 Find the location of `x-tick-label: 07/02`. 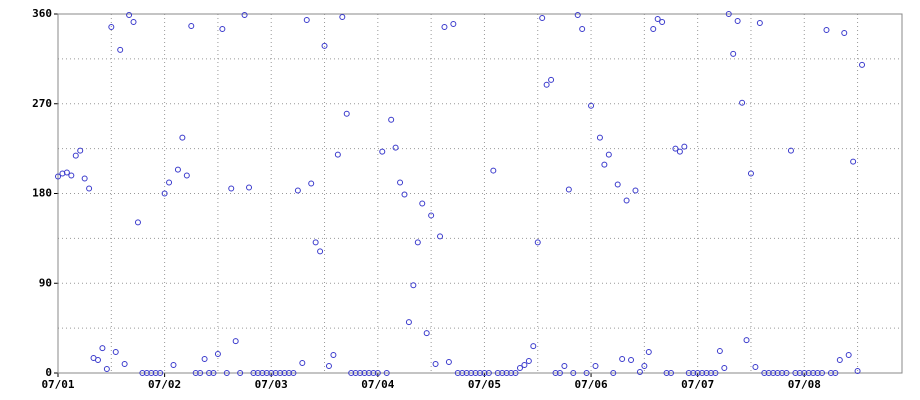

x-tick-label: 07/02 is located at coordinates (164, 384).